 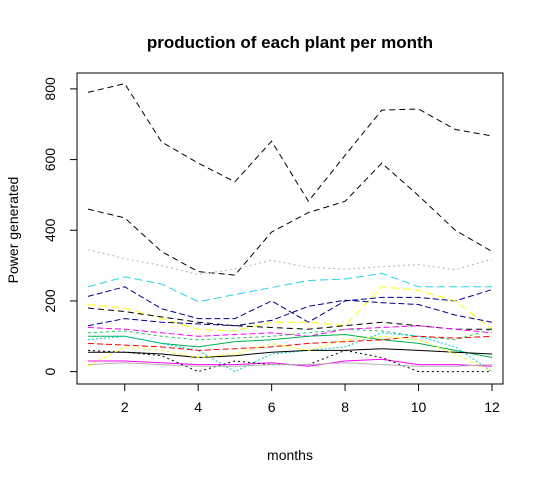 What do you see at coordinates (492, 407) in the screenshot?
I see `x-tick-label: 12` at bounding box center [492, 407].